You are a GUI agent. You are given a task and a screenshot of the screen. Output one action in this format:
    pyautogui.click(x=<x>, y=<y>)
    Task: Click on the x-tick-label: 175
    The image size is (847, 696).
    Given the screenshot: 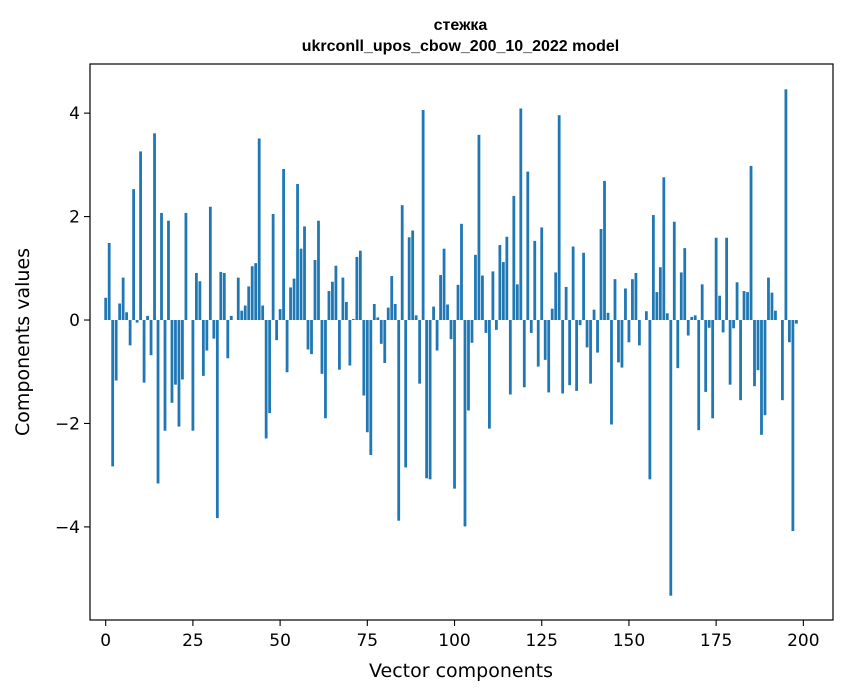 What is the action you would take?
    pyautogui.click(x=716, y=641)
    